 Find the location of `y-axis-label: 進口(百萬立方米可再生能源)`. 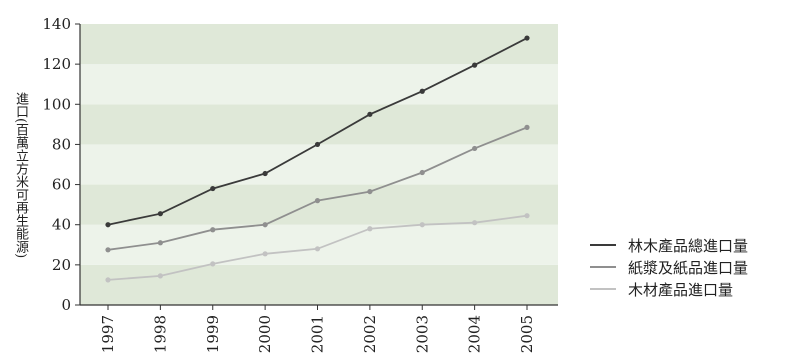

y-axis-label: 進口(百萬立方米可再生能源) is located at coordinates (20, 175).